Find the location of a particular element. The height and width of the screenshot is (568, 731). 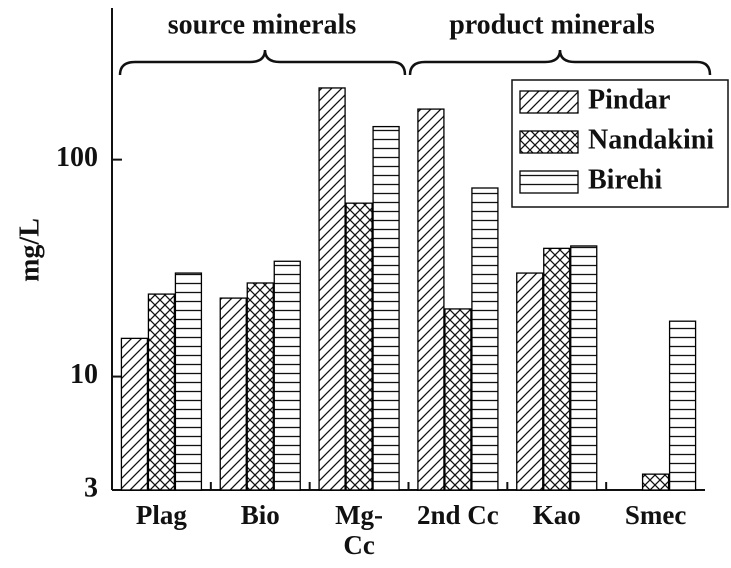

y-tick-label: 3 is located at coordinates (91, 487).